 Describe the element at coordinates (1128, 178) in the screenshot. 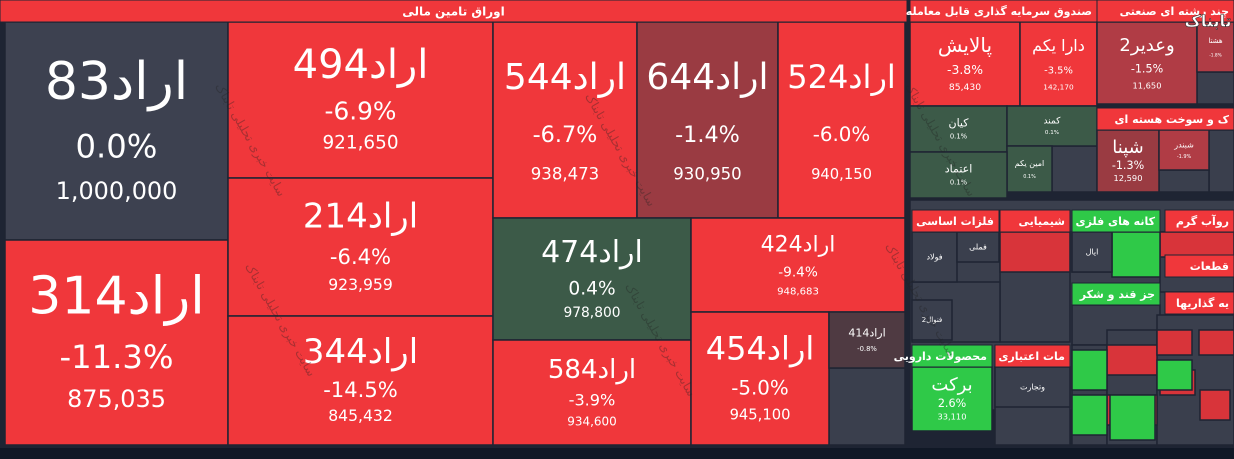

I see `price-label: 12,590` at that location.